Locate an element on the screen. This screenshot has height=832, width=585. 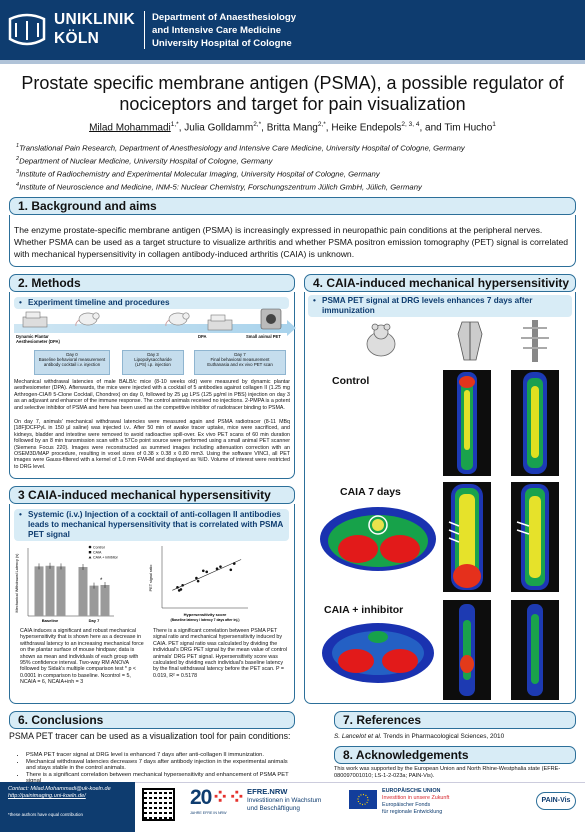
timeline-arrow is located at coordinates (155, 328).